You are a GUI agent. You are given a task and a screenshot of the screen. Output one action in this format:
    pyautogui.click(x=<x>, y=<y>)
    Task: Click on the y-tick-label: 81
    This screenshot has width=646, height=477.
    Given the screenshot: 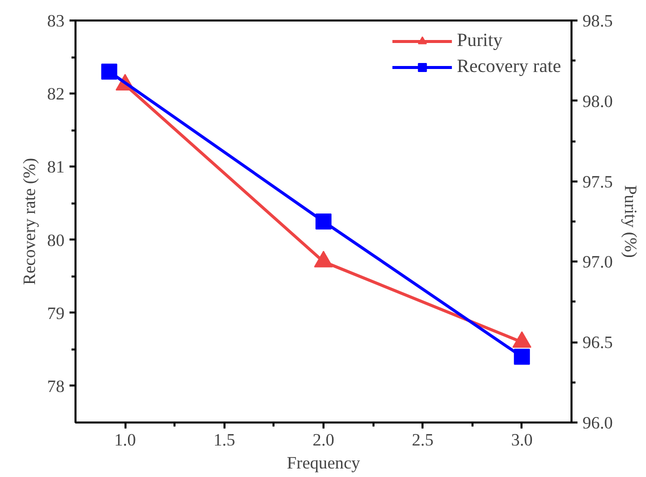 What is the action you would take?
    pyautogui.click(x=55, y=167)
    